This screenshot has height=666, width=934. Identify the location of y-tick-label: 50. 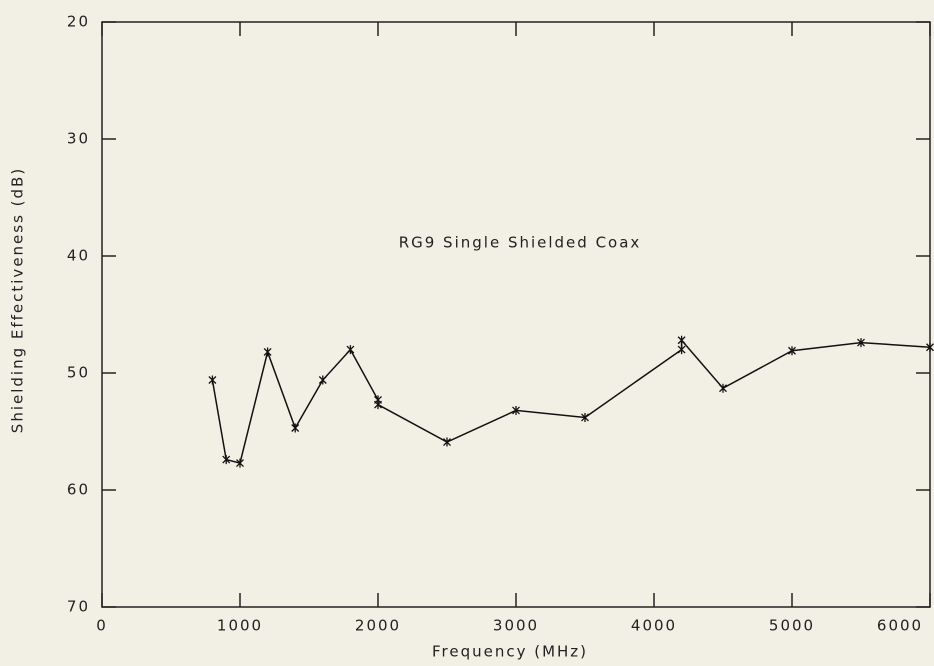
(78, 373).